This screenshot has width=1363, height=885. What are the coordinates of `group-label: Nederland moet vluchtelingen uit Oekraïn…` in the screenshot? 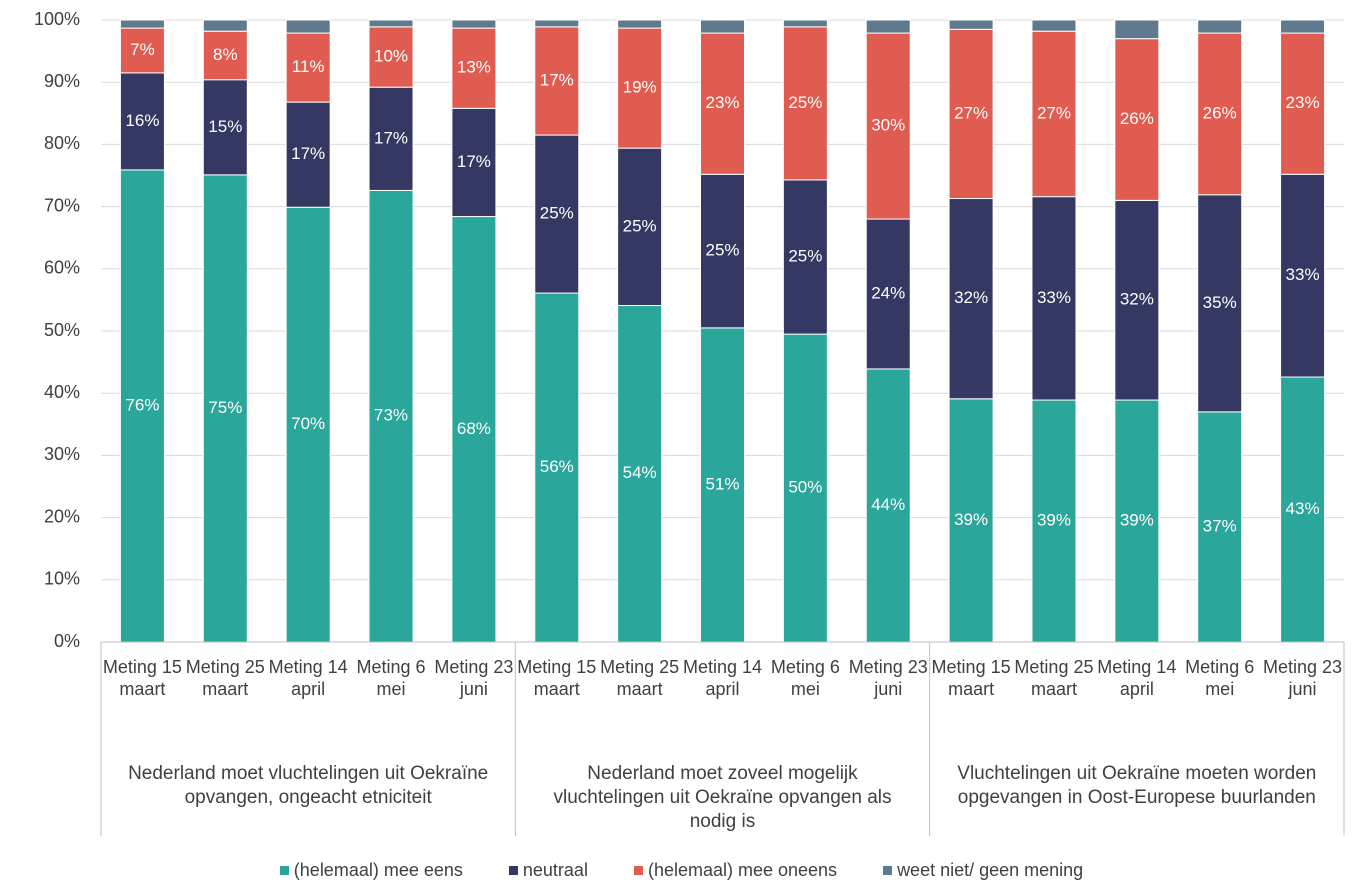 It's located at (308, 785).